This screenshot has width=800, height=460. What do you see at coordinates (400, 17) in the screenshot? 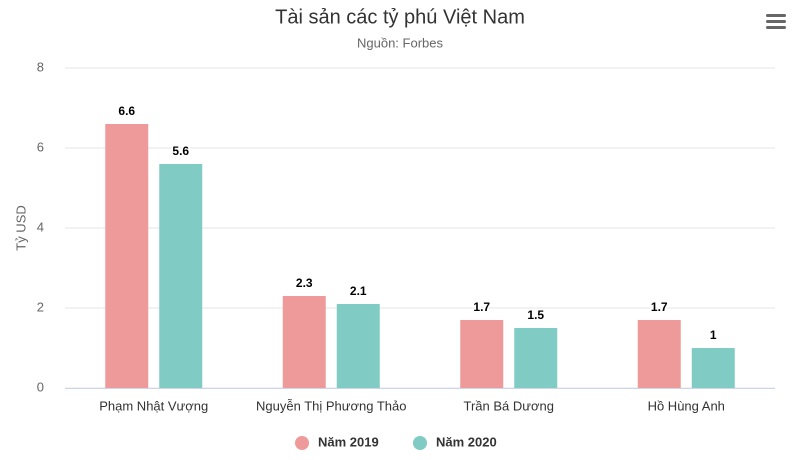
I see `chart-title: Tài sản các tỷ phú Việt Nam` at bounding box center [400, 17].